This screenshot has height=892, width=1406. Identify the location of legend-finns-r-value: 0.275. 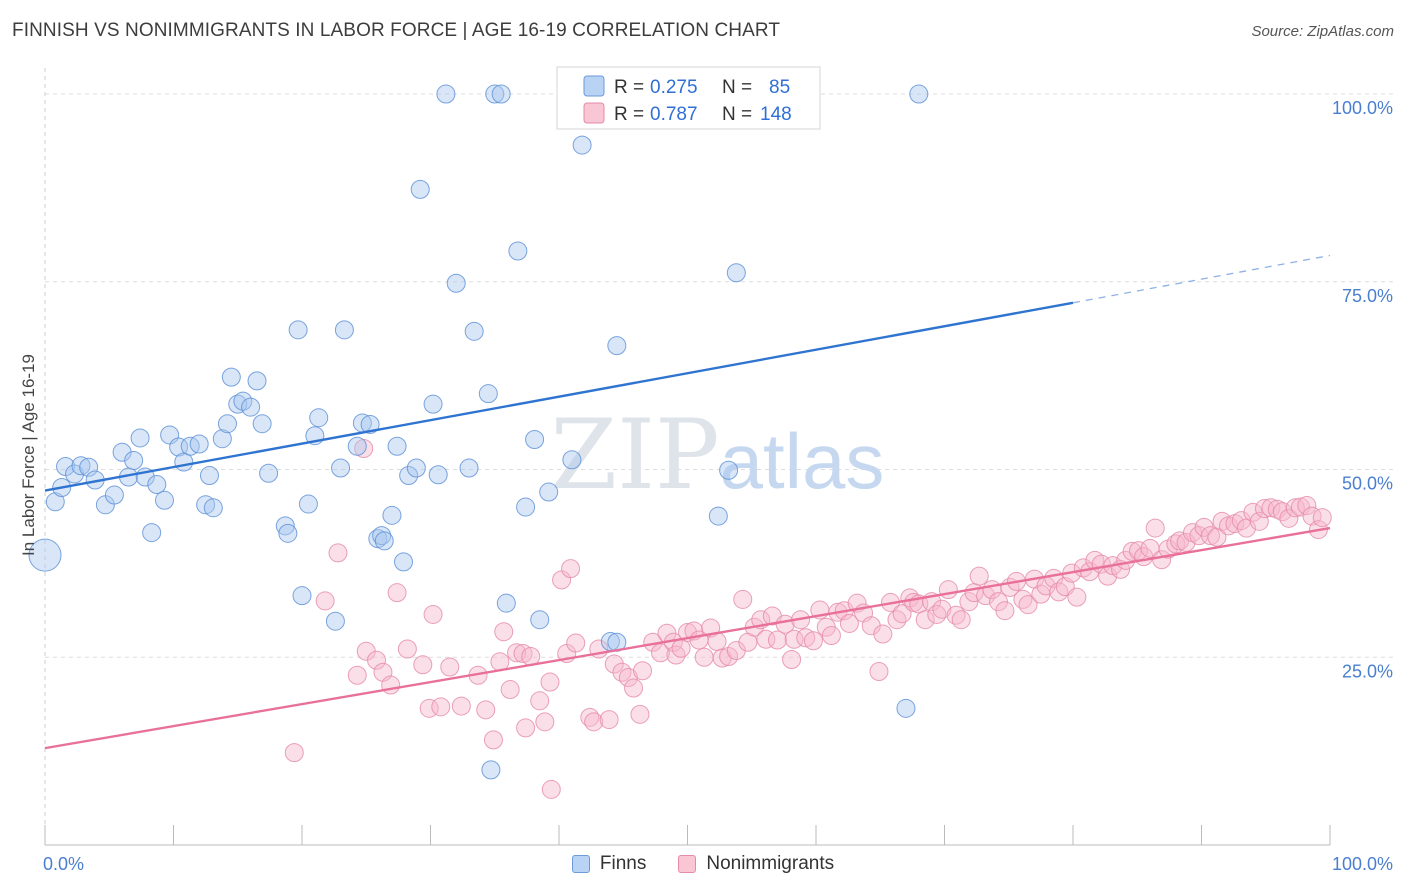
(674, 87).